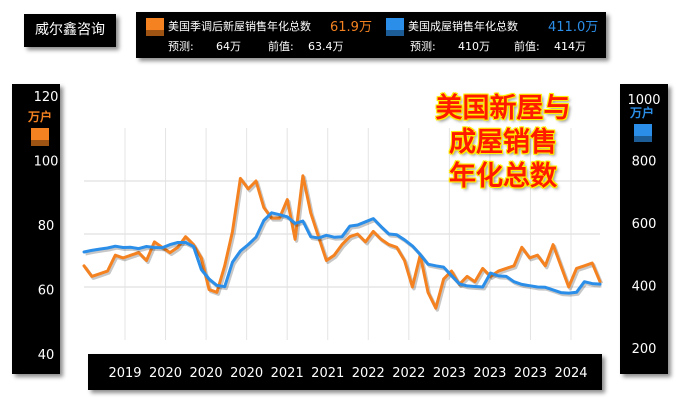 This screenshot has height=408, width=680. Describe the element at coordinates (40, 117) in the screenshot. I see `left-axis-unit: 万户` at that location.